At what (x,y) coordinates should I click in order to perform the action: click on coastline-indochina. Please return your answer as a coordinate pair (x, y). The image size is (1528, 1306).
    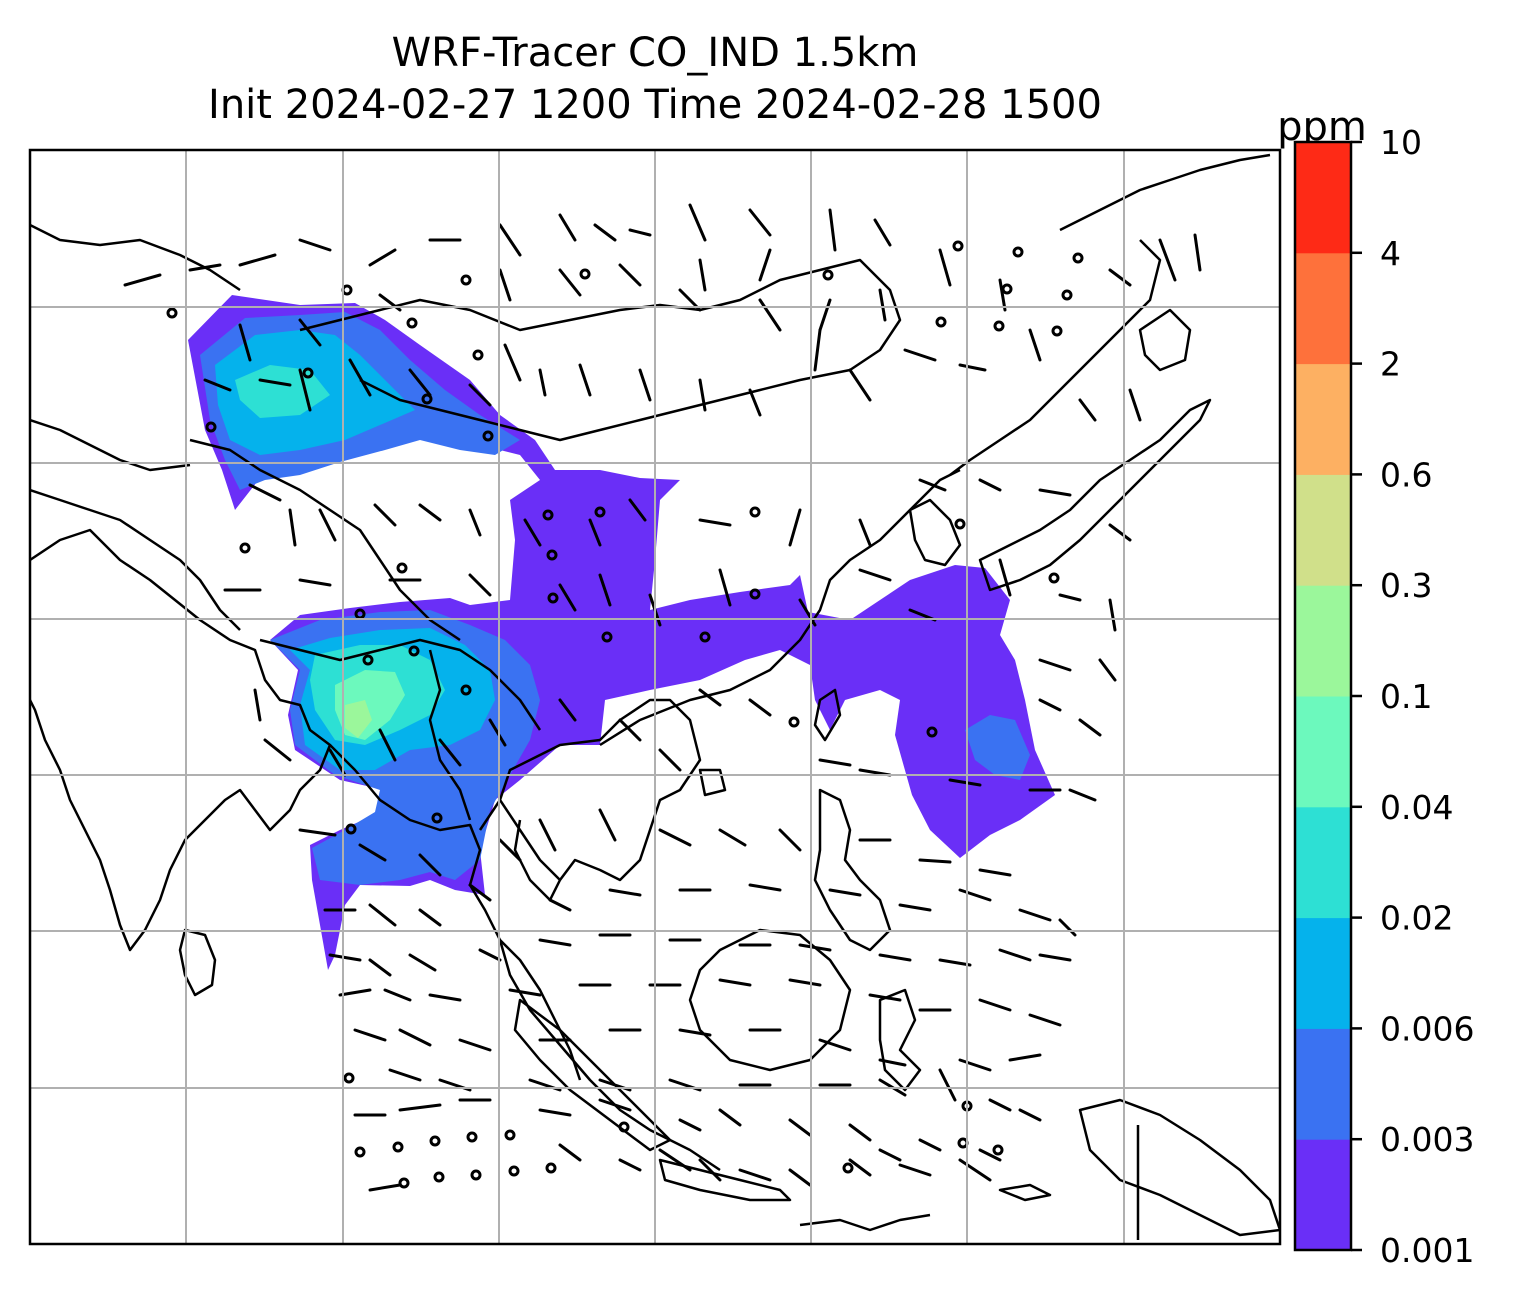
    Looking at the image, I should click on (590, 800).